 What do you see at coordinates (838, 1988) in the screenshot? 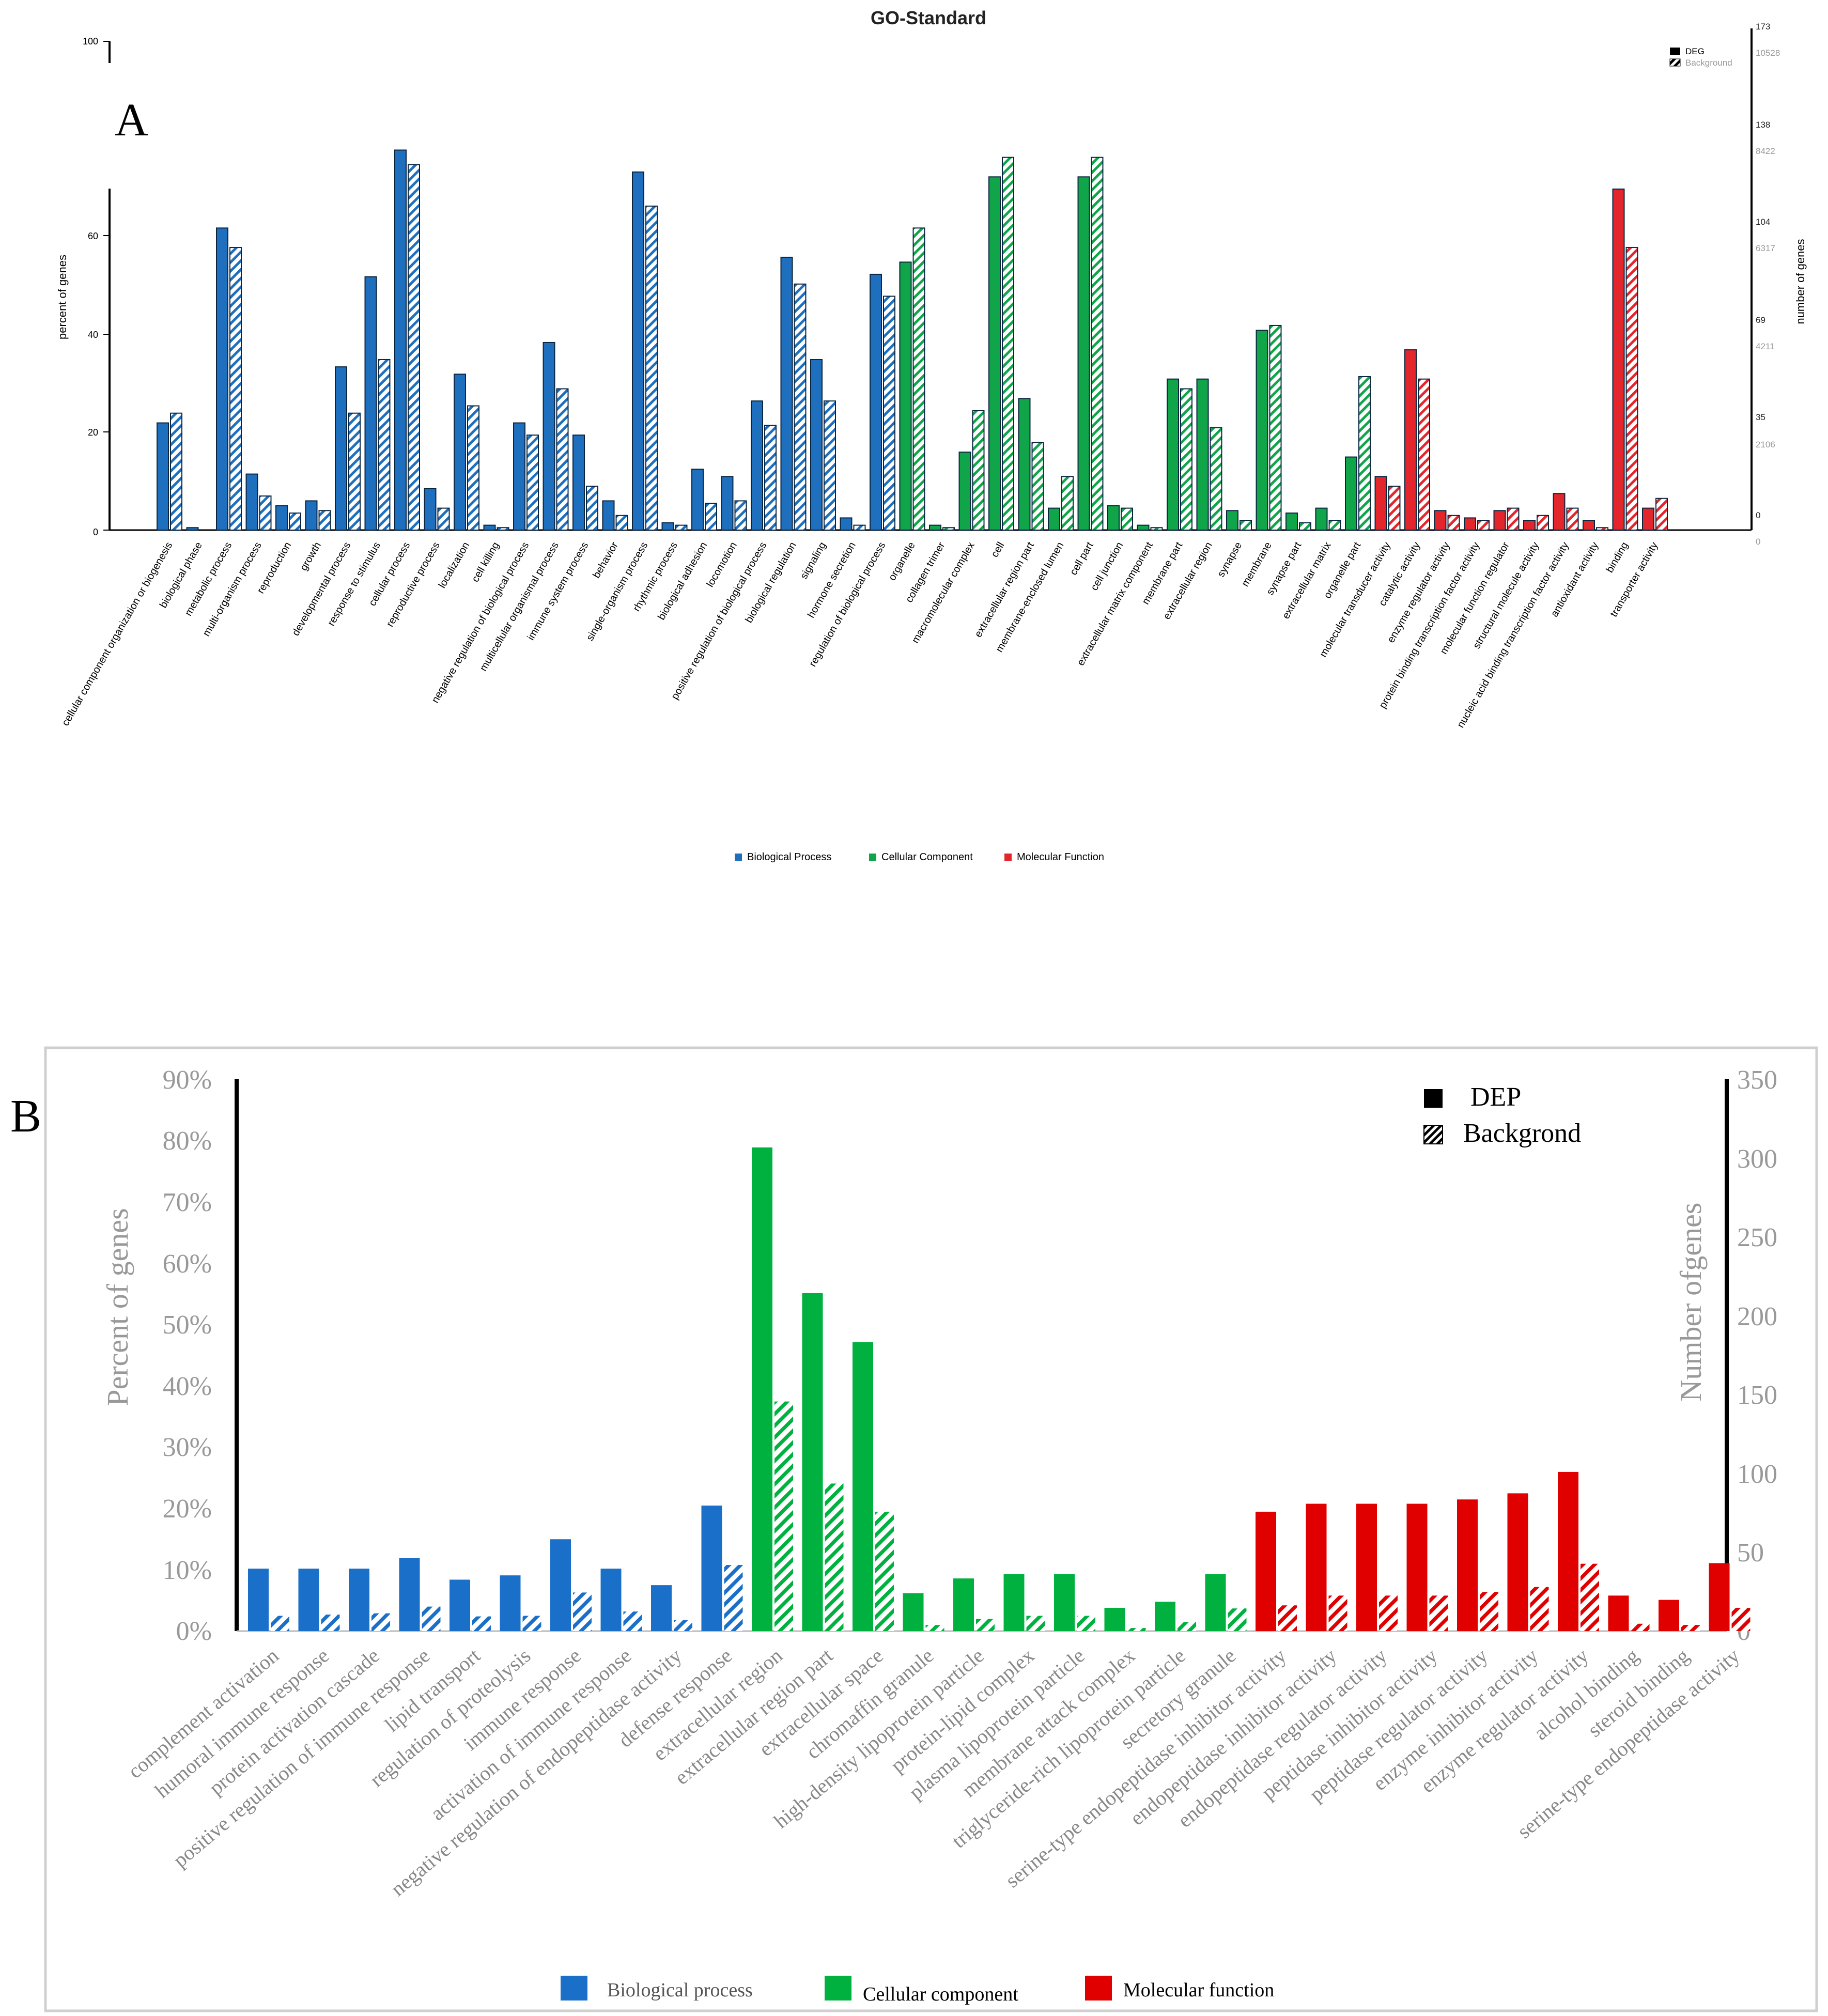
I see `group-swatch-cc` at bounding box center [838, 1988].